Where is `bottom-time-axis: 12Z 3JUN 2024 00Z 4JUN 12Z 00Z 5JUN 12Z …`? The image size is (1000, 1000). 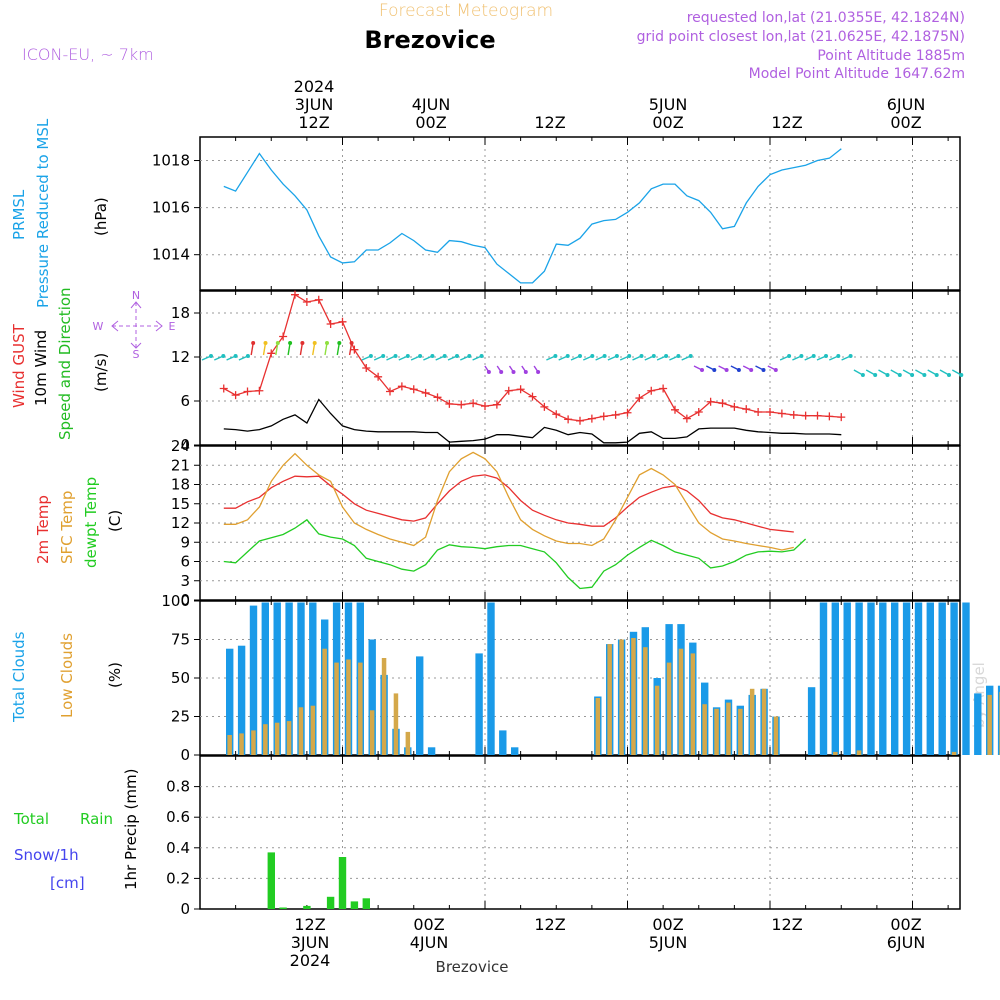
bottom-time-axis: 12Z 3JUN 2024 00Z 4JUN 12Z 00Z 5JUN 12Z … is located at coordinates (608, 942).